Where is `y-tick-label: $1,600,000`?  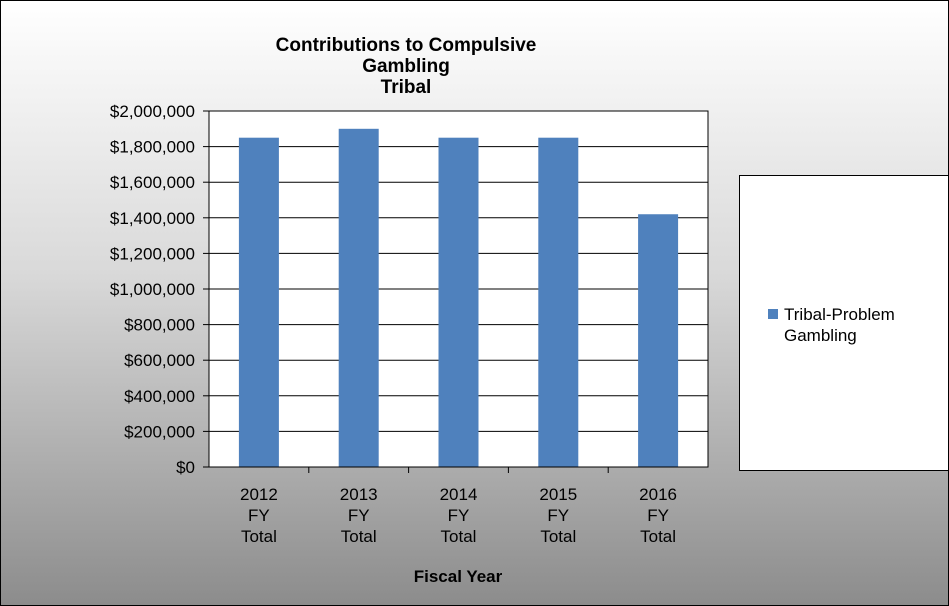 y-tick-label: $1,600,000 is located at coordinates (152, 182).